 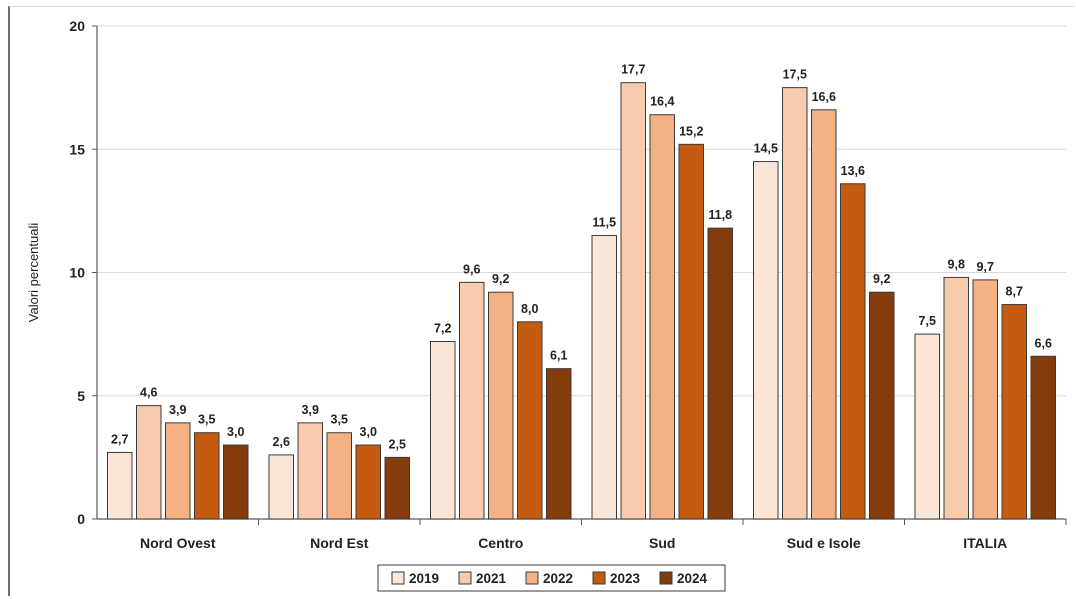 What do you see at coordinates (666, 578) in the screenshot?
I see `legend-swatch-2024` at bounding box center [666, 578].